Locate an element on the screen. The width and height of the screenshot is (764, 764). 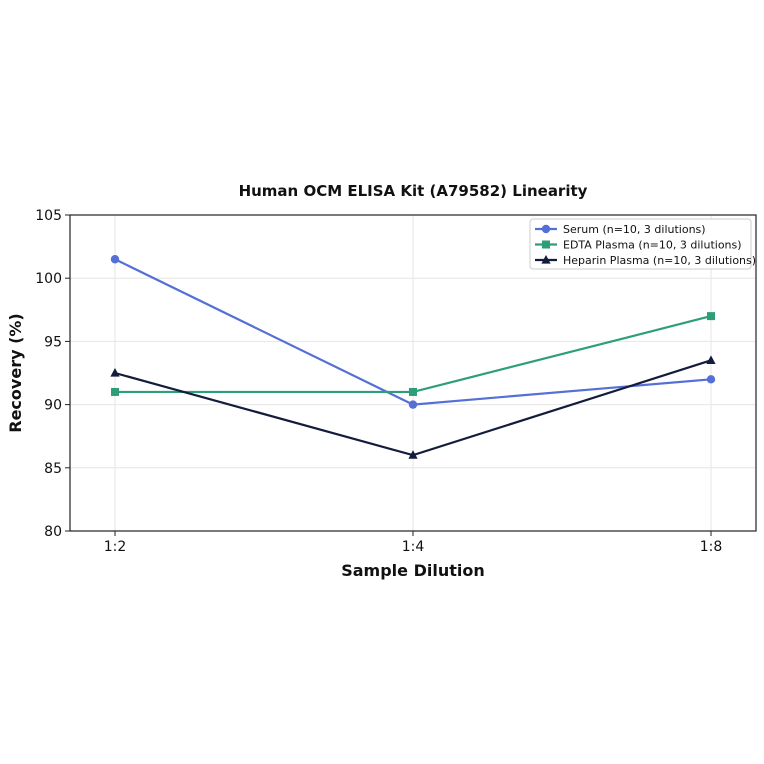
x-tick-label: 1:4 is located at coordinates (413, 547).